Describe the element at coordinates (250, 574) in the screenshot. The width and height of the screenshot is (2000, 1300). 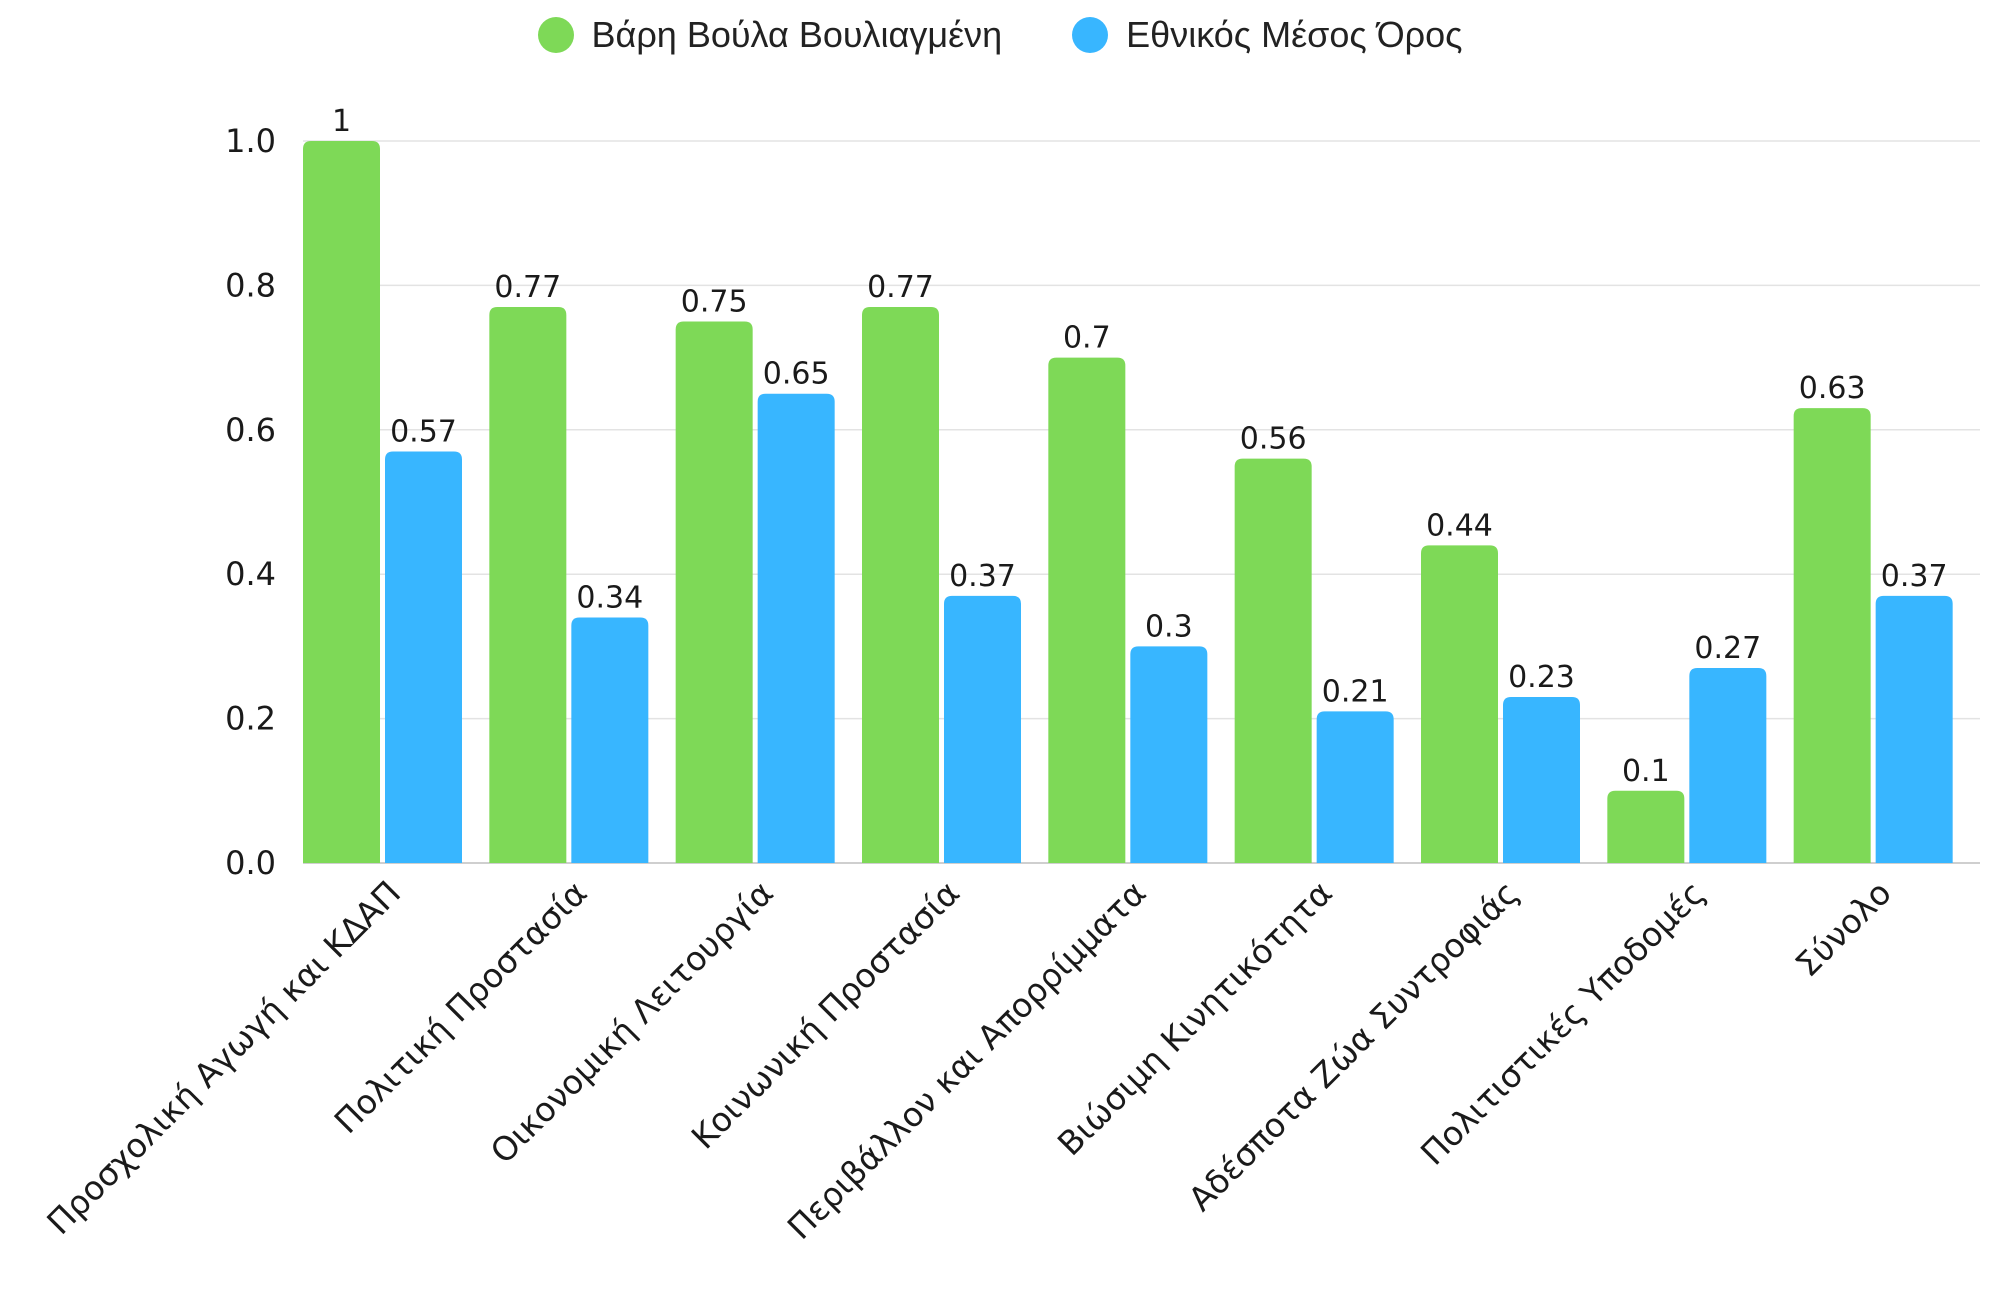
I see `y-tick-label: 0.4` at that location.